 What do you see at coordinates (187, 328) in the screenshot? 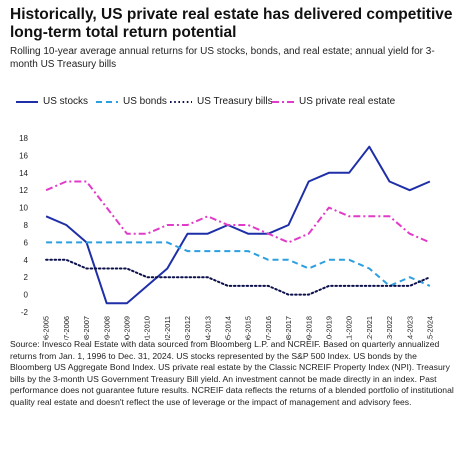
I see `x-tick-label: 2003-2012` at bounding box center [187, 328].